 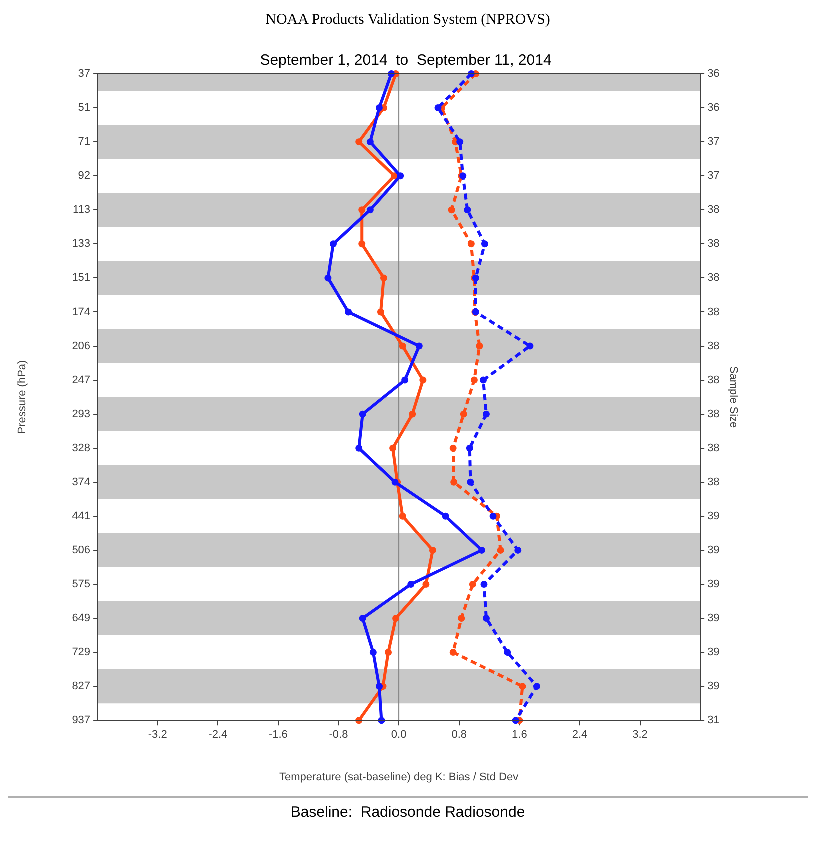 I want to click on y2-axis-title: Sample Size, so click(x=733, y=397).